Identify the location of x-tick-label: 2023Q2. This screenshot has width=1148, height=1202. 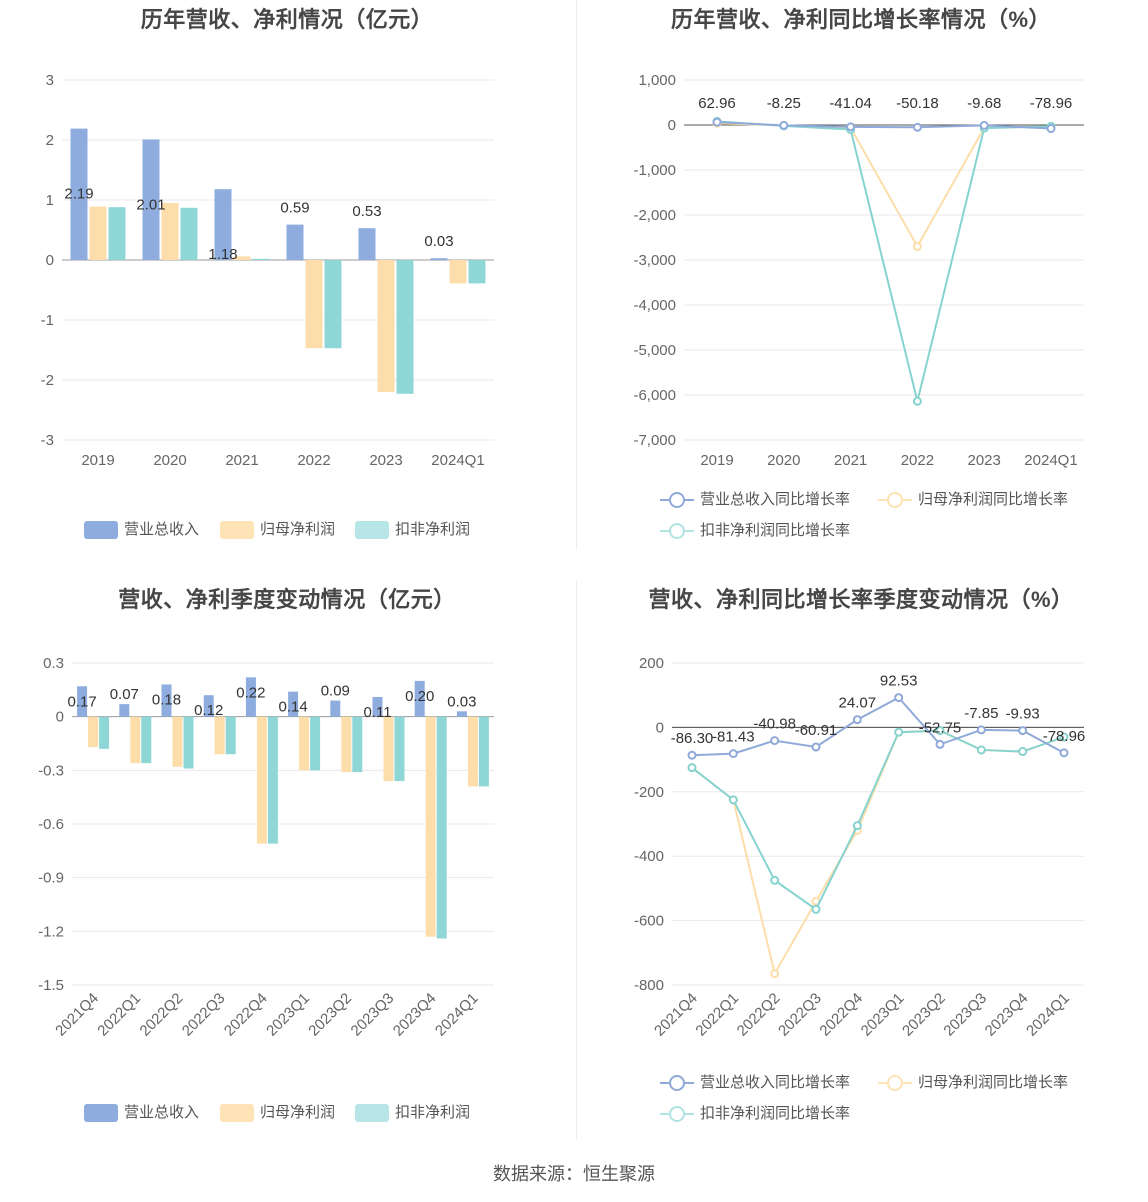
(924, 1015).